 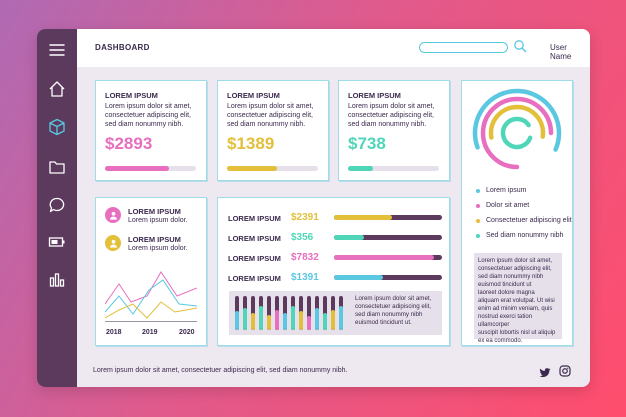 What do you see at coordinates (57, 205) in the screenshot?
I see `chat-icon` at bounding box center [57, 205].